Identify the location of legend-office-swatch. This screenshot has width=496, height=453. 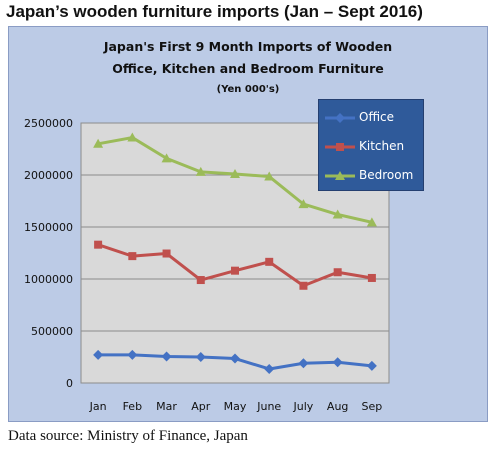
(340, 118).